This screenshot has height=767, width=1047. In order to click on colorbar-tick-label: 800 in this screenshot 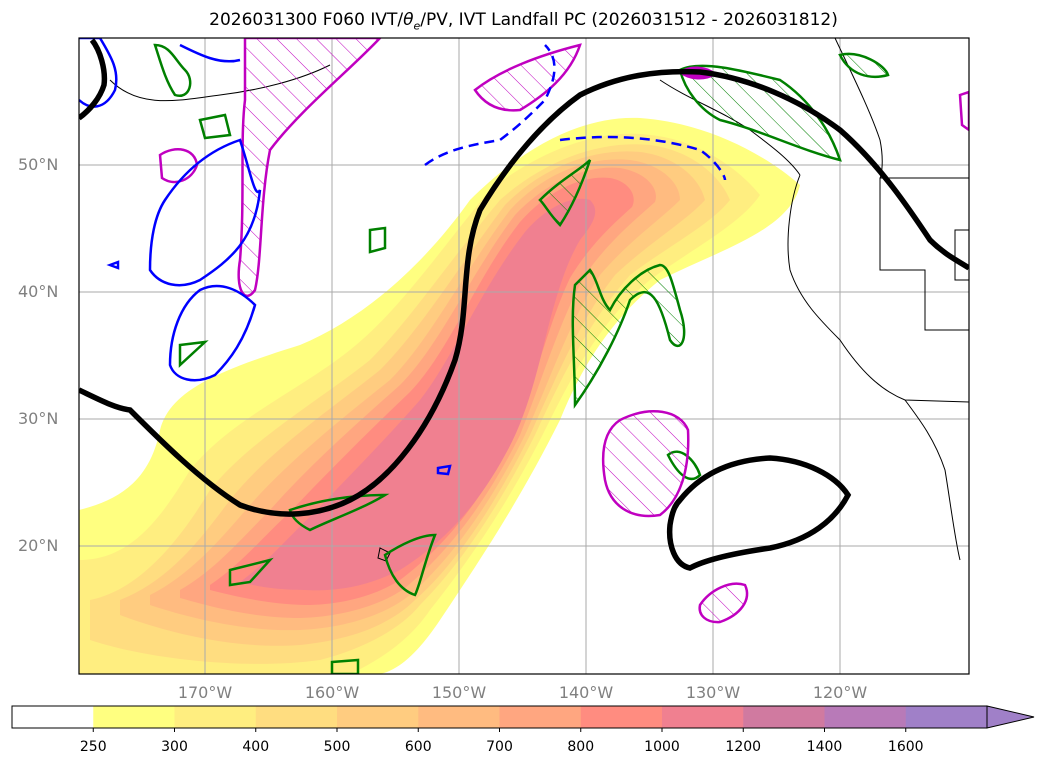, I will do `click(581, 747)`.